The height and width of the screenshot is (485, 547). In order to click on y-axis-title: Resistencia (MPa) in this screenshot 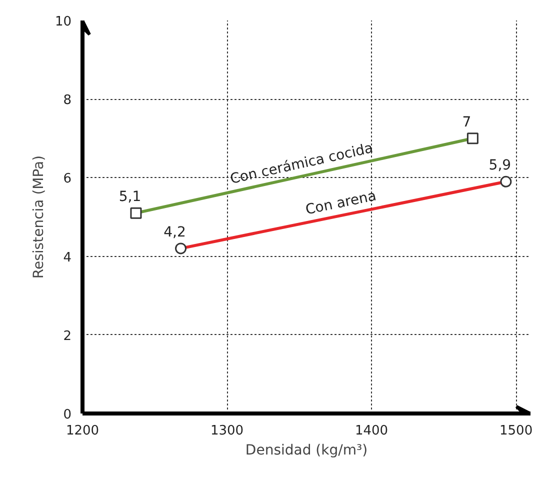, I will do `click(38, 217)`.